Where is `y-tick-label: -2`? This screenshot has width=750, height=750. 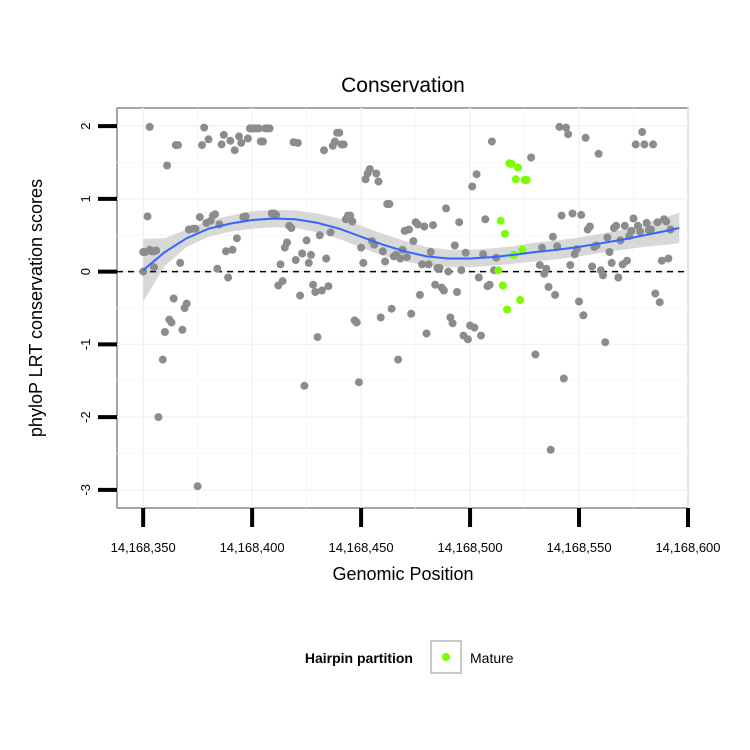 y-tick-label: -2 is located at coordinates (85, 417).